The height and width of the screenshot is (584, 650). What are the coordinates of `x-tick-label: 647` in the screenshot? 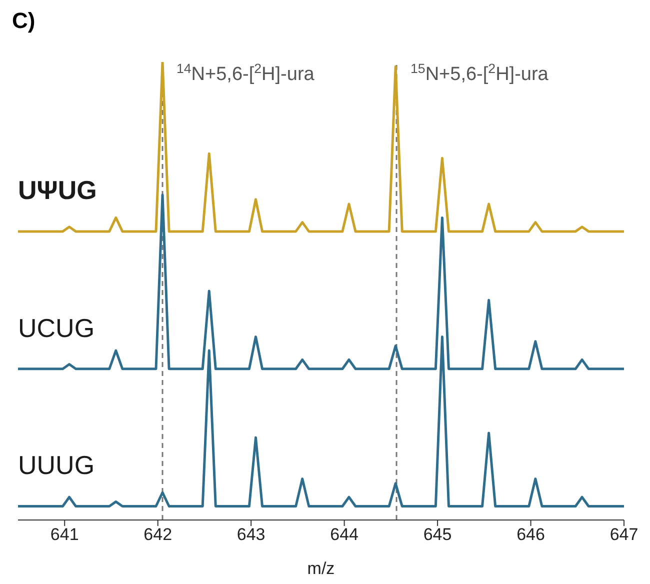 It's located at (624, 534).